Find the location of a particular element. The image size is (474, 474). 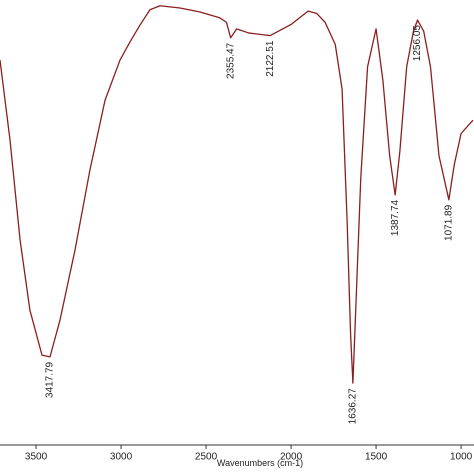

x-axis-title: Wavenumbers (cm-1) is located at coordinates (260, 463).